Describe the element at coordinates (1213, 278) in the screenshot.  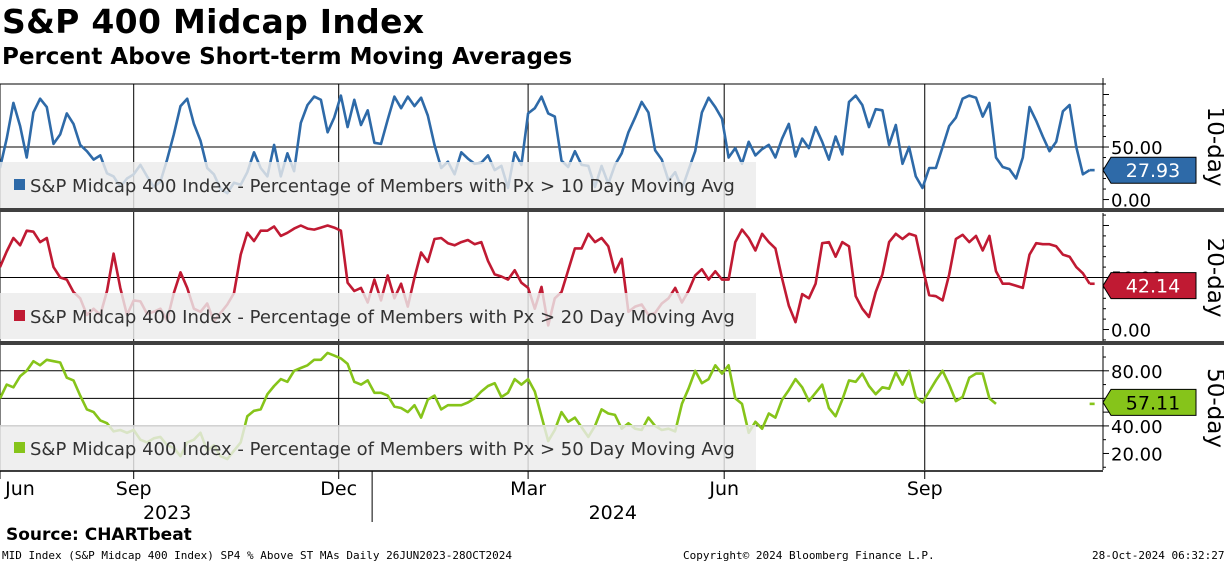
I see `panel-label-20-day: 20-day` at that location.